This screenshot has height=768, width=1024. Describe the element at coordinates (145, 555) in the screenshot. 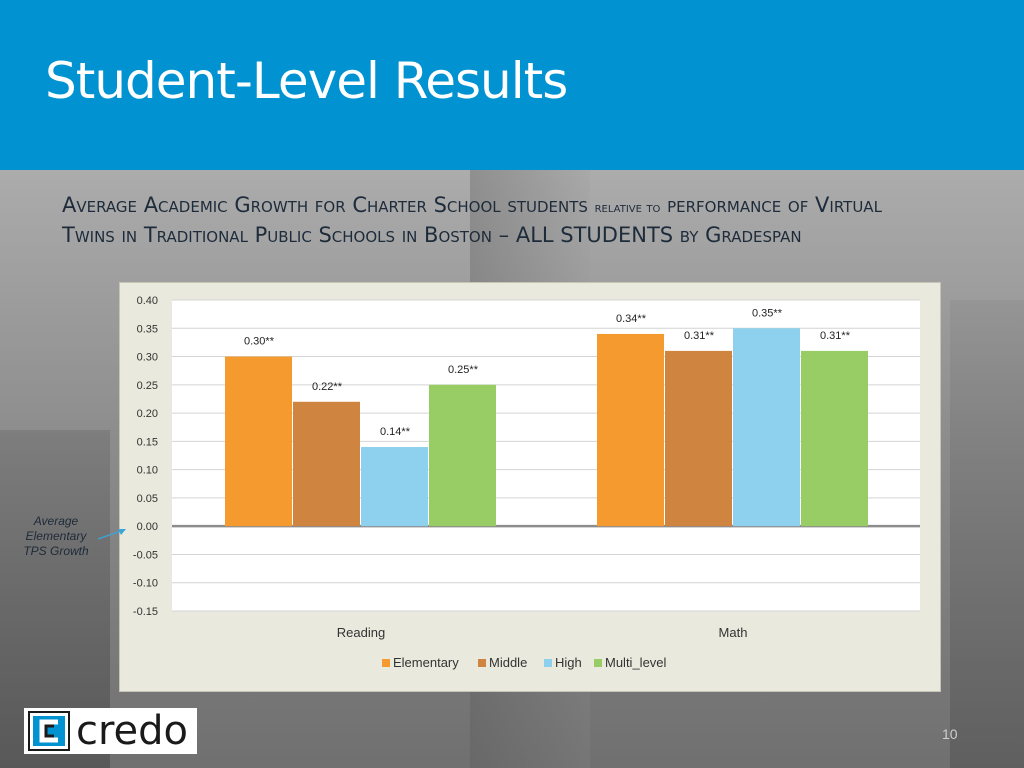

I see `y-tick-label: -0.05` at that location.